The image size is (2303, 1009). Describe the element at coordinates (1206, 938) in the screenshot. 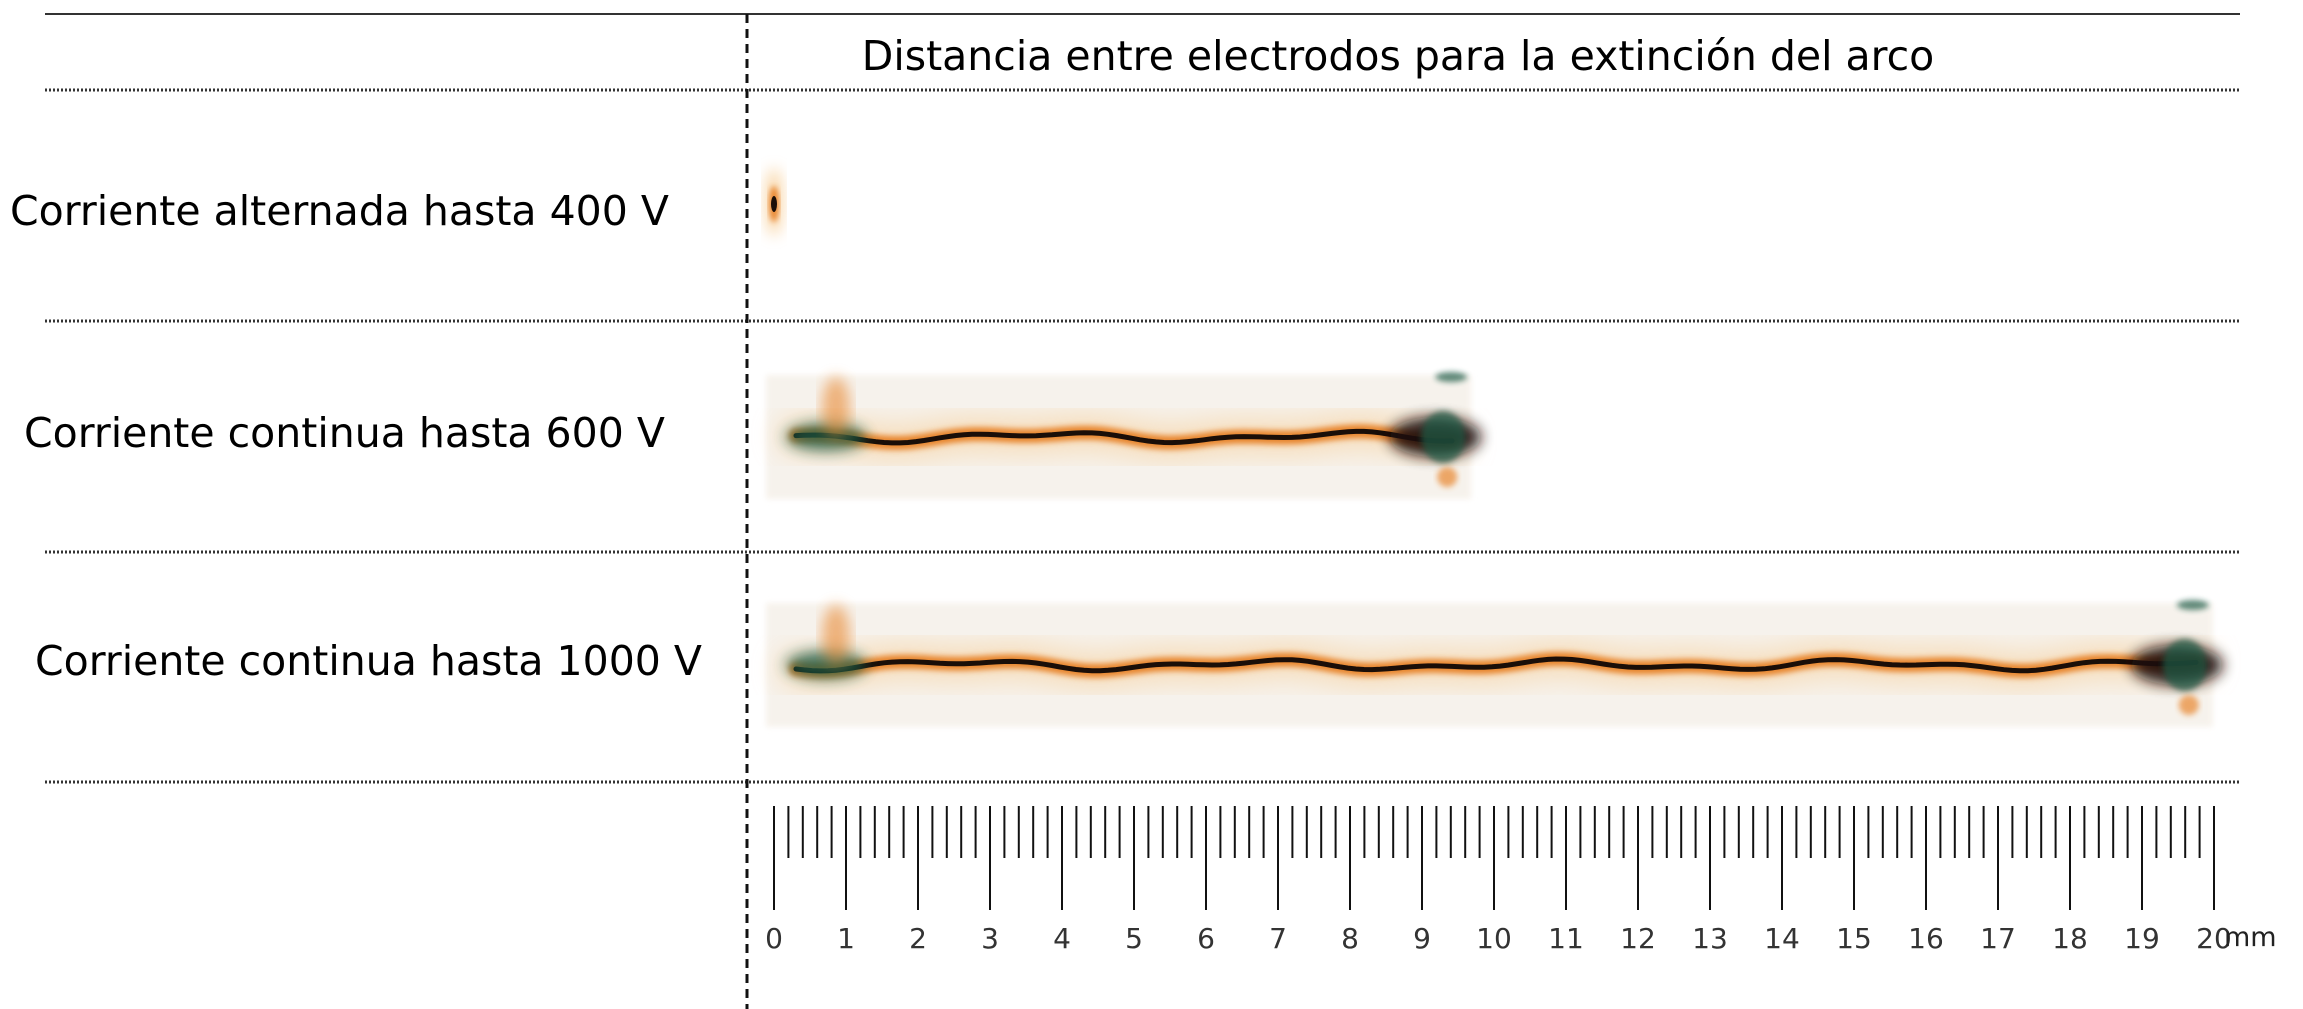

I see `ruler-tick-label: 6` at that location.